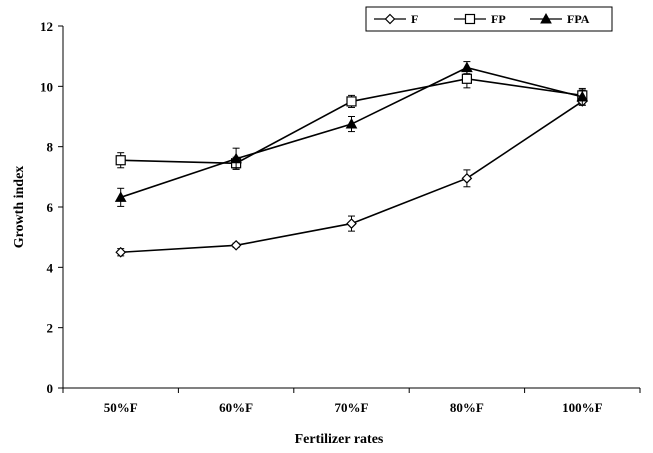 This screenshot has width=653, height=453. I want to click on legend-label: F, so click(414, 19).